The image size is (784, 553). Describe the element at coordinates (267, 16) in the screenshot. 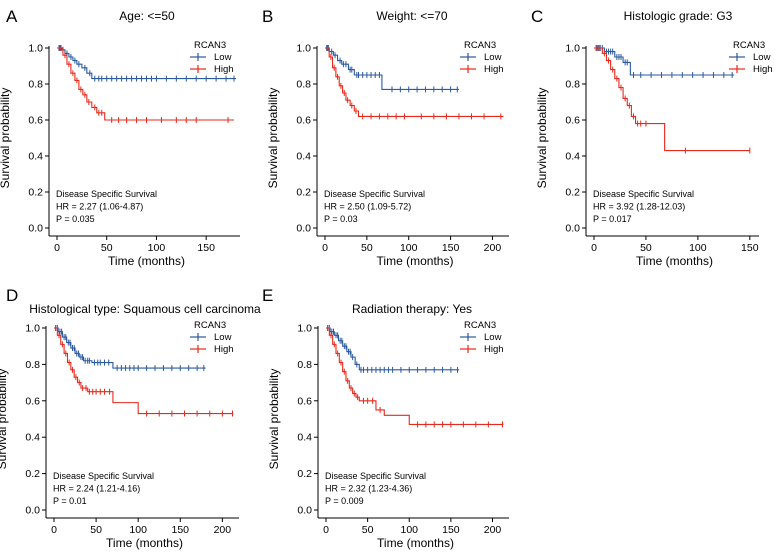

I see `panel-label: B` at that location.